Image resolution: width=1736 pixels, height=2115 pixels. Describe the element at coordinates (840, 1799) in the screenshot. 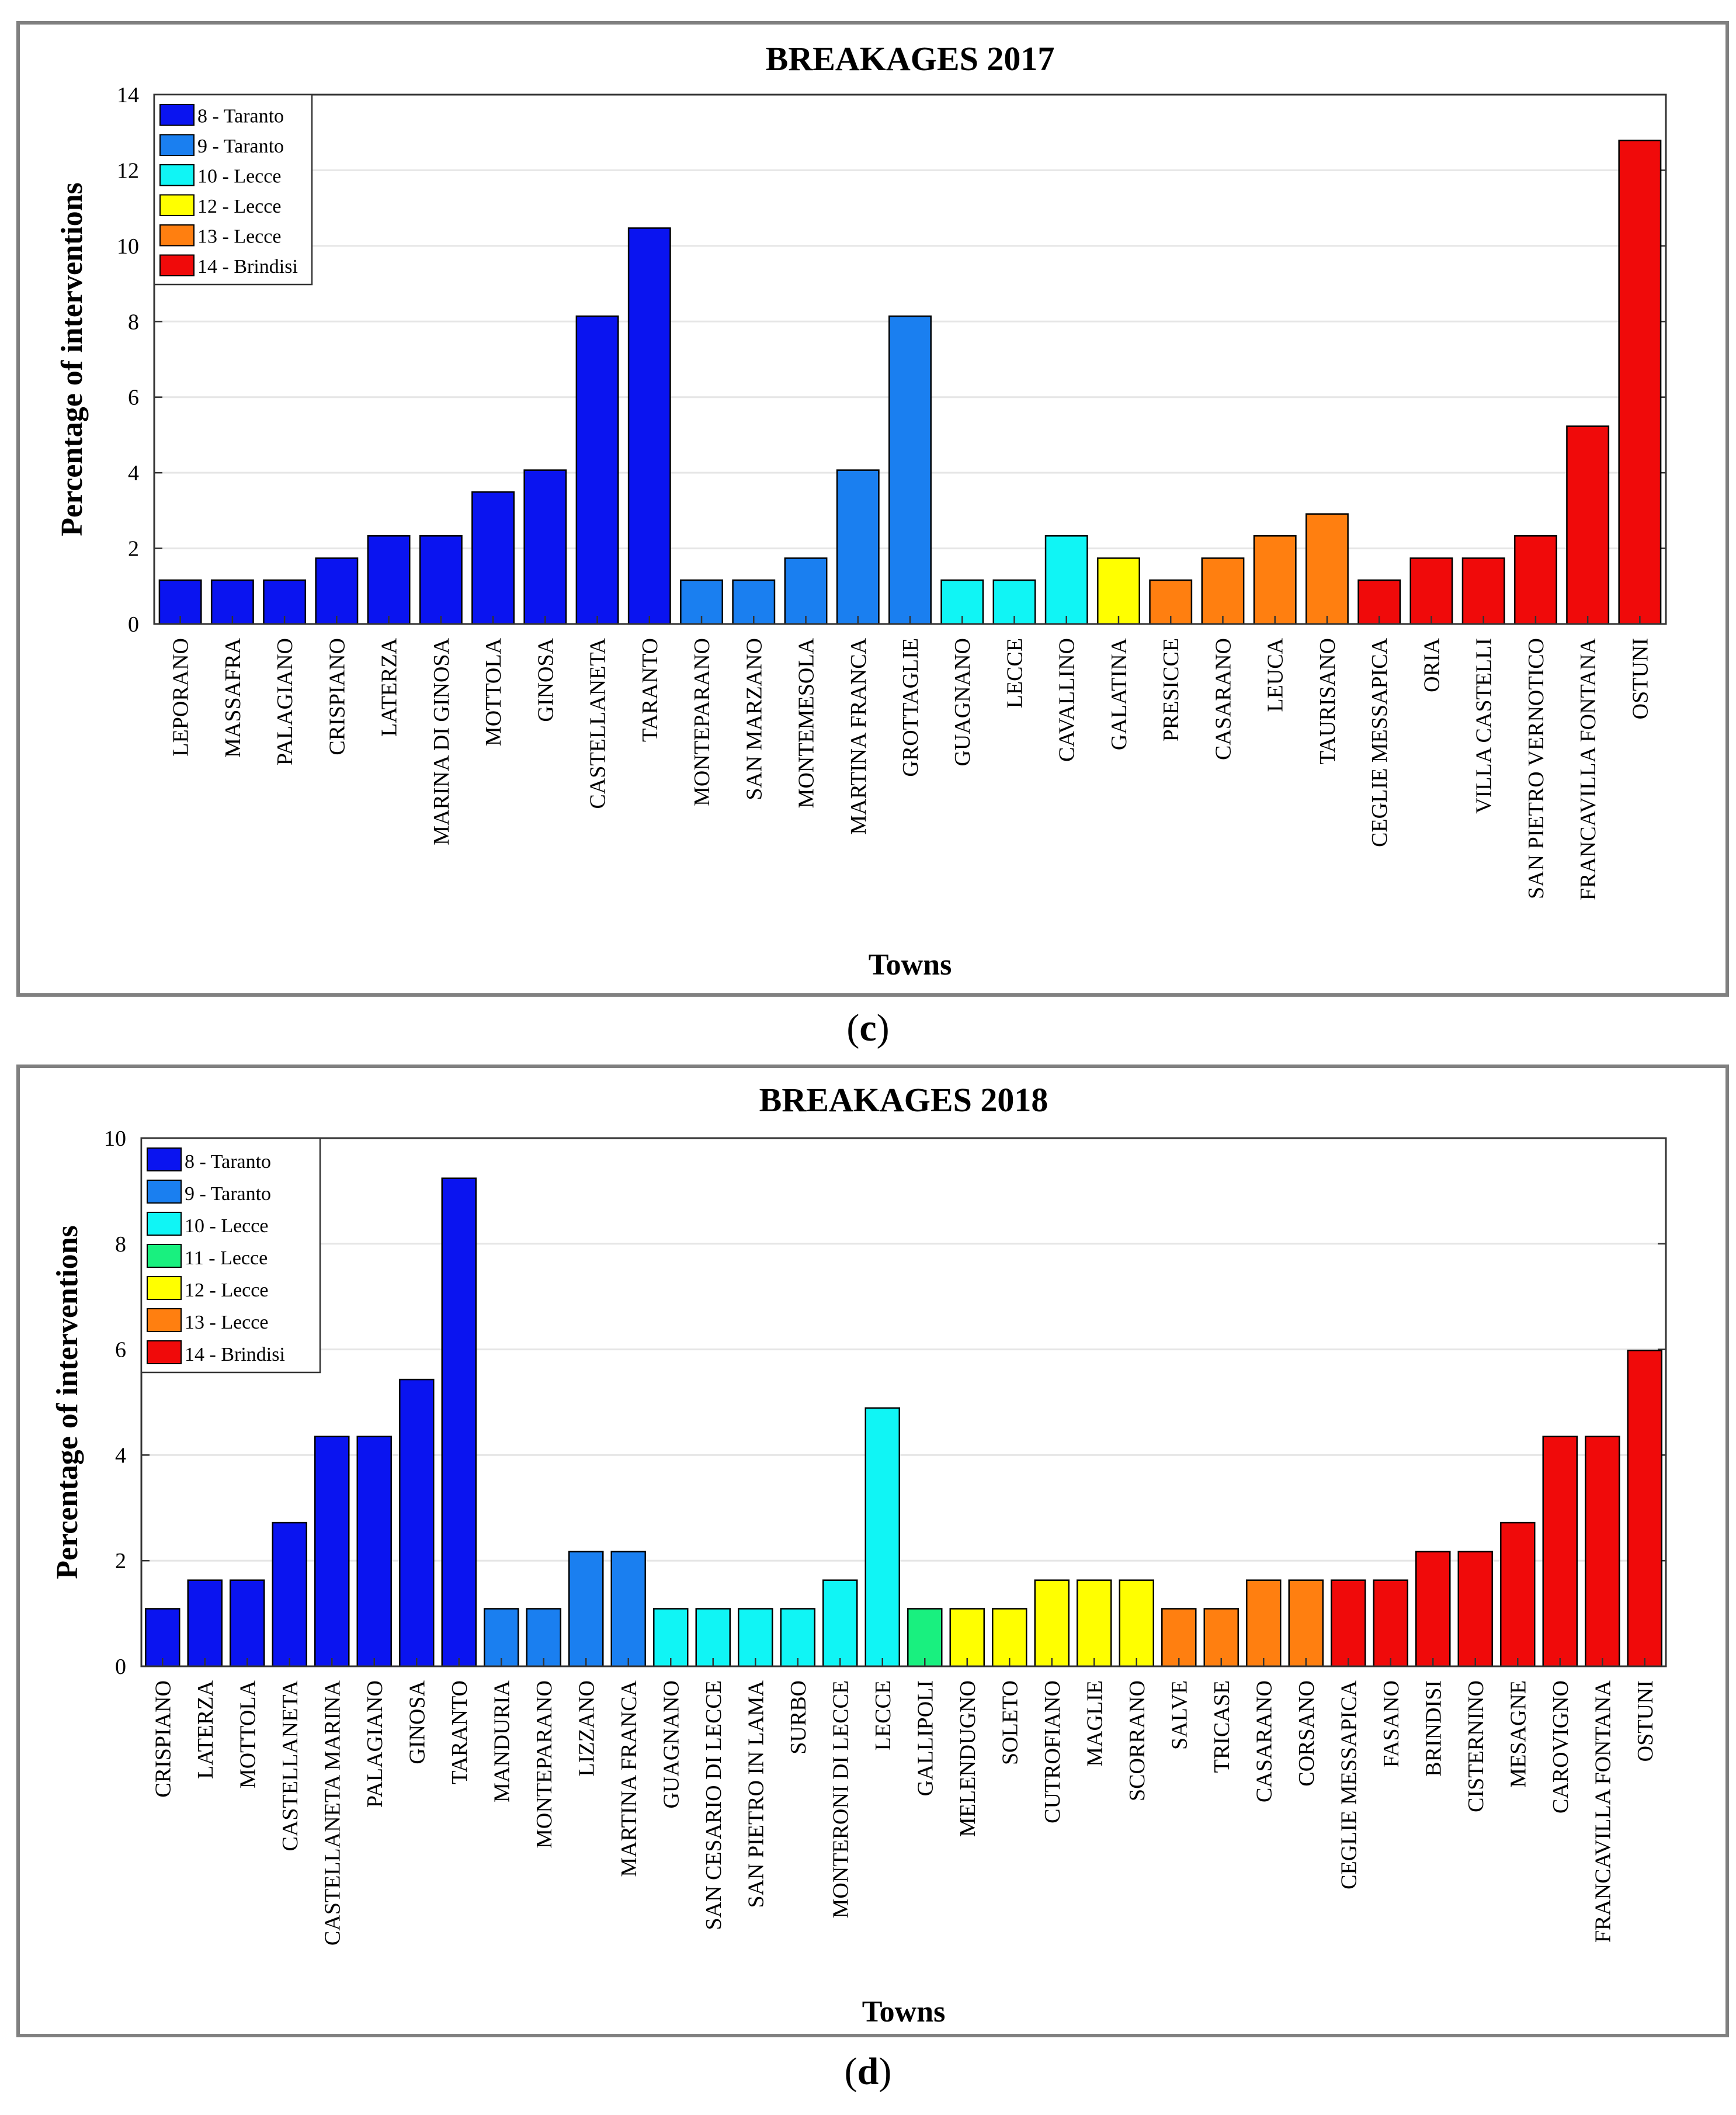

I see `chart-d-xtick-label: MONTERONI DI LECCE` at that location.